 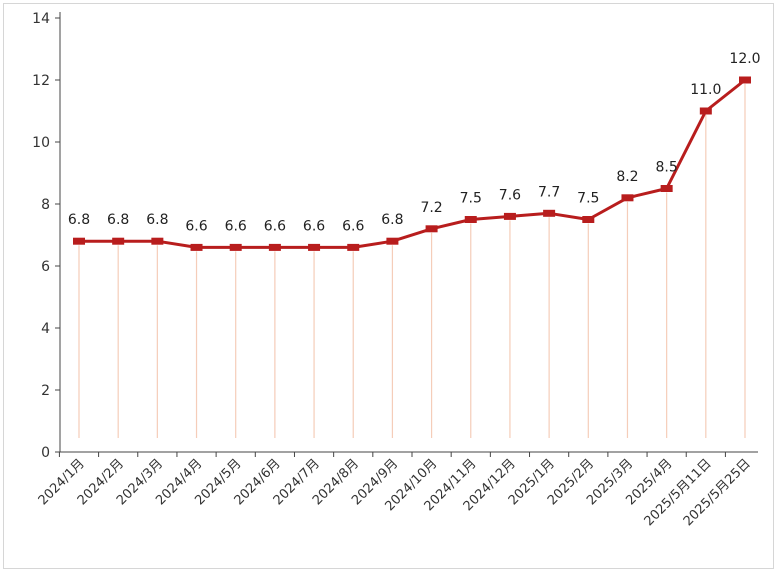 I want to click on y-tick-label: 6, so click(x=45, y=267).